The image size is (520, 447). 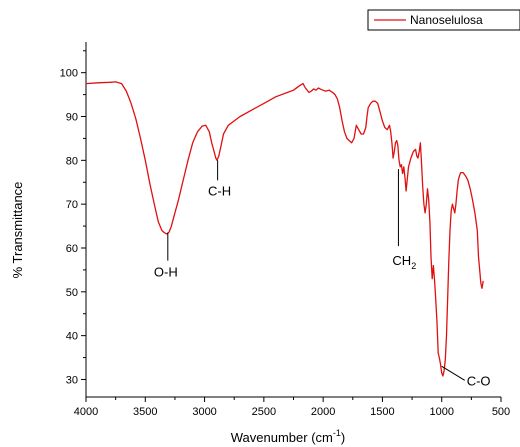 What do you see at coordinates (453, 373) in the screenshot?
I see `co-leader-line` at bounding box center [453, 373].